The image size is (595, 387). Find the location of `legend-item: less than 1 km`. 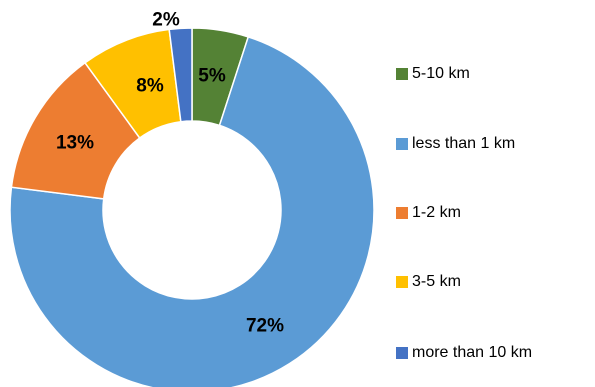

legend-item: less than 1 km is located at coordinates (455, 144).